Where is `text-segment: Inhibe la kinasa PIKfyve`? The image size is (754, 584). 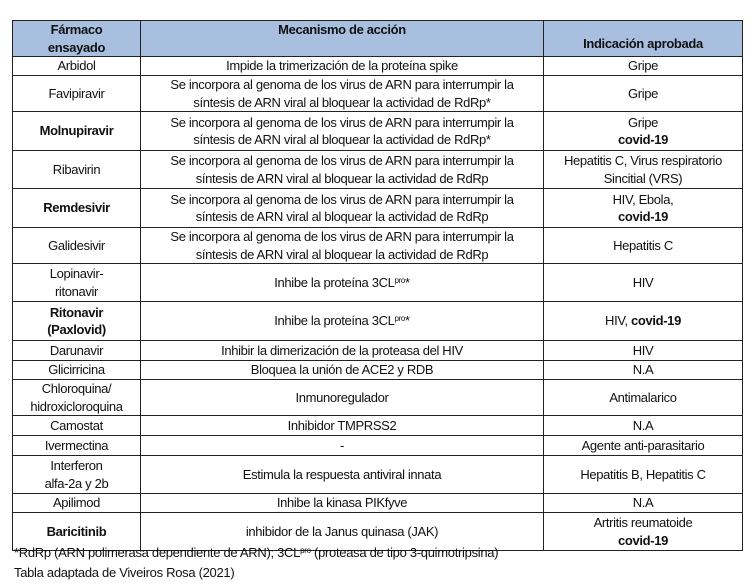
text-segment: Inhibe la kinasa PIKfyve is located at coordinates (342, 503).